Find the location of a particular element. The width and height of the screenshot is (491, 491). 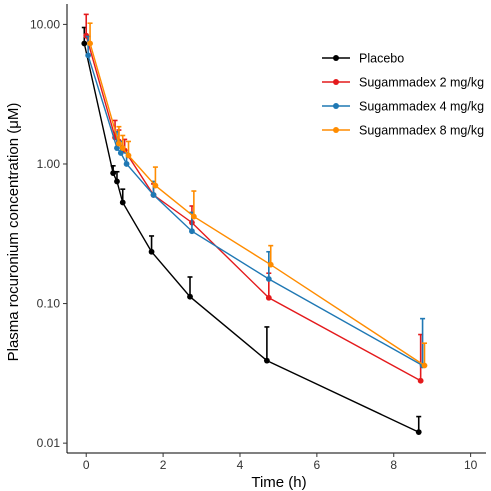

legend-item: Sugammadex 4 mg/kg is located at coordinates (403, 107).